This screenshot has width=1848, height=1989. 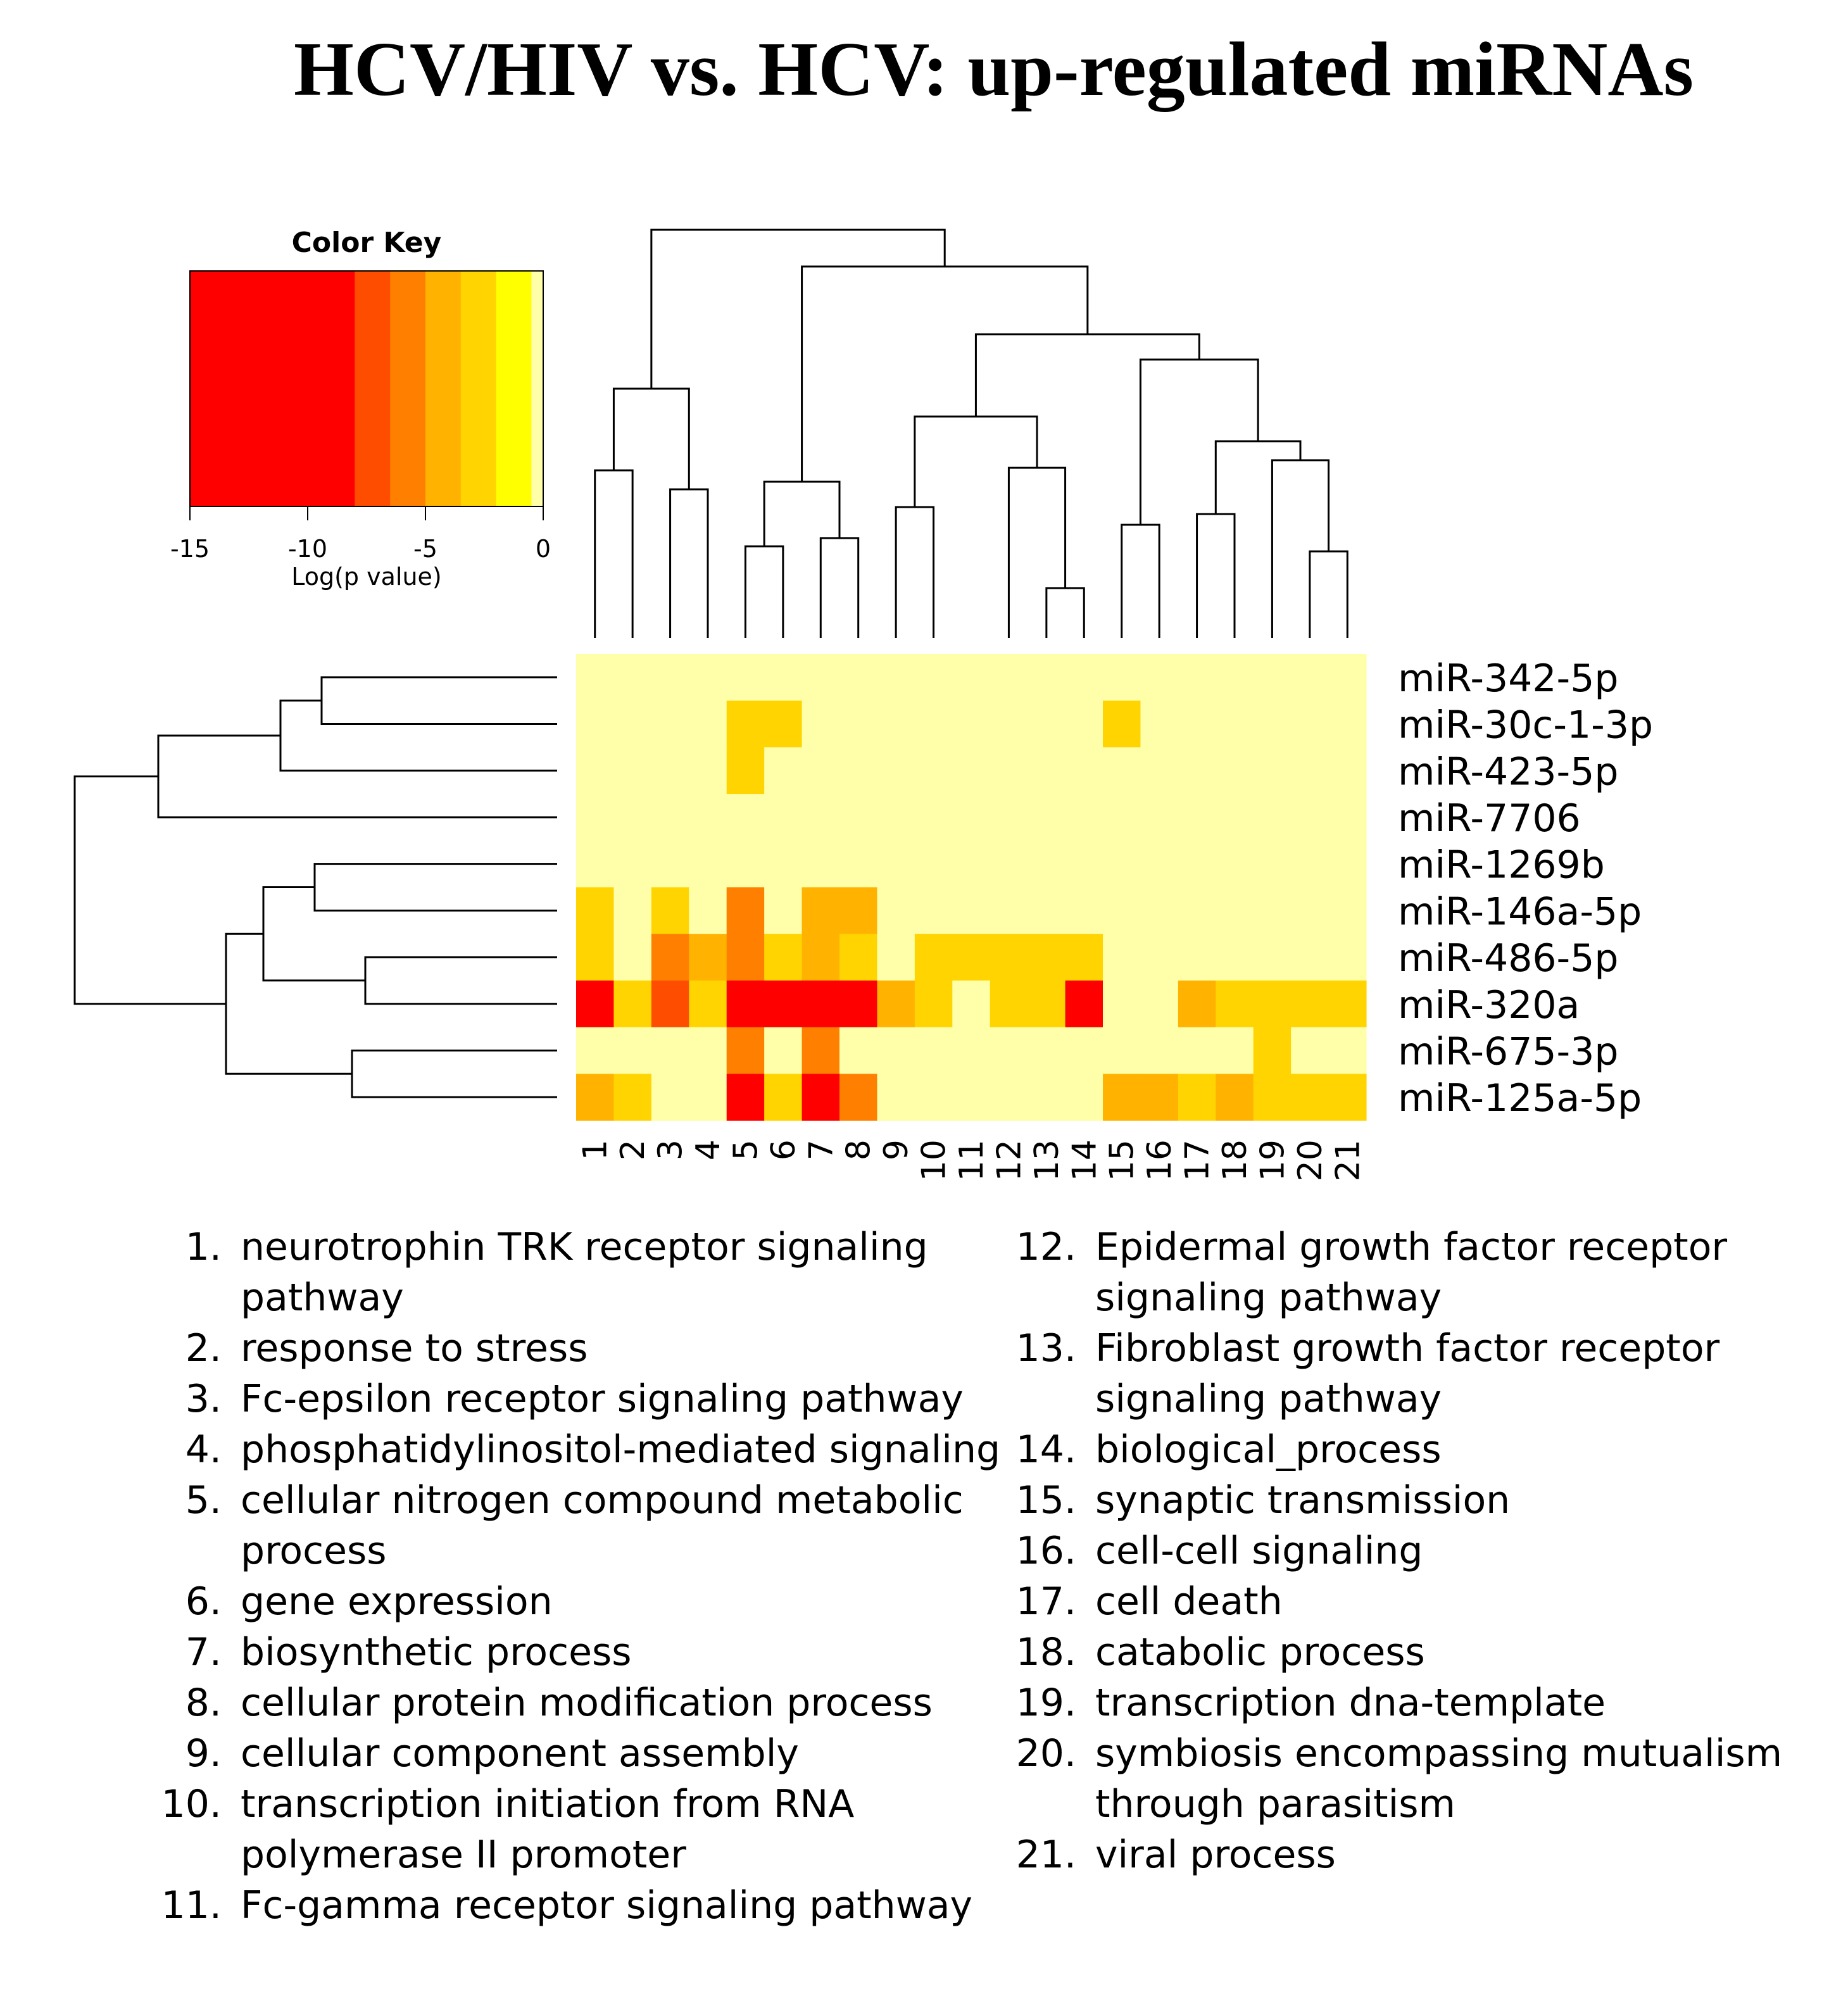 What do you see at coordinates (203, 1247) in the screenshot?
I see `legend-number: 1.` at bounding box center [203, 1247].